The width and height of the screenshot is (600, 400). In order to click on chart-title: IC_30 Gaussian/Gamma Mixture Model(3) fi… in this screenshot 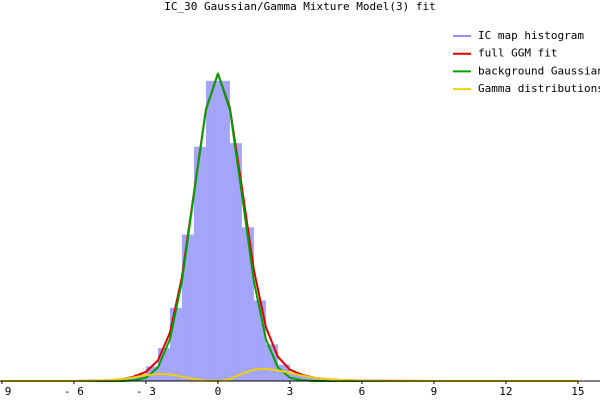, I will do `click(300, 6)`.